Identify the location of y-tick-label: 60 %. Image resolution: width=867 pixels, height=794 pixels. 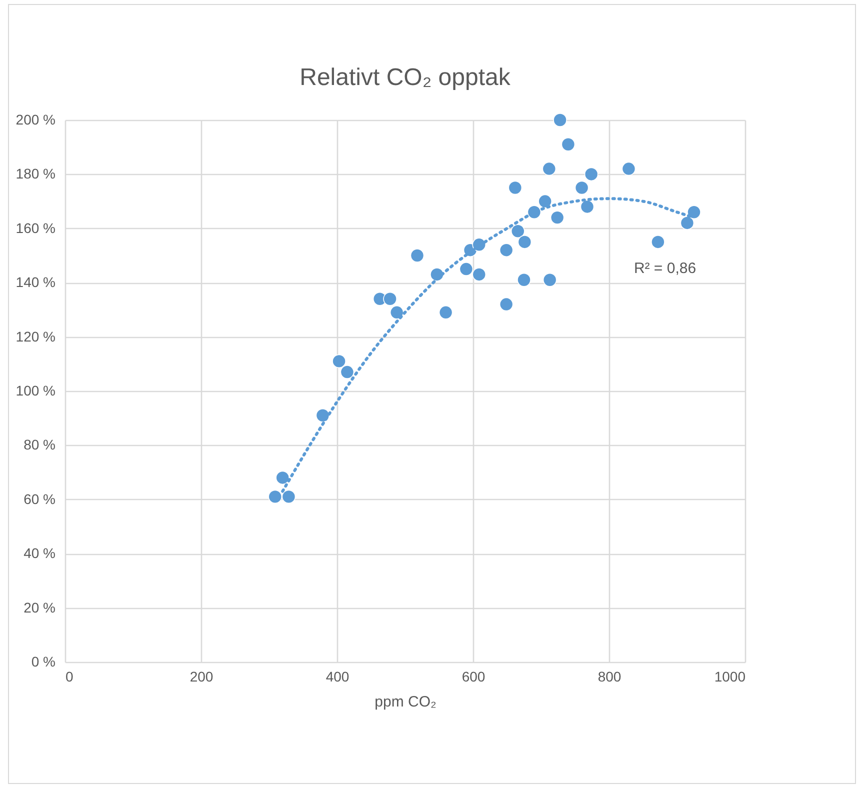
(40, 498).